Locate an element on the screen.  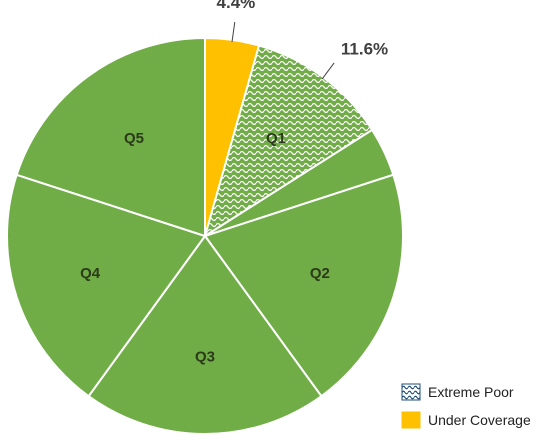
legend-swatch-under-coverage is located at coordinates (411, 420).